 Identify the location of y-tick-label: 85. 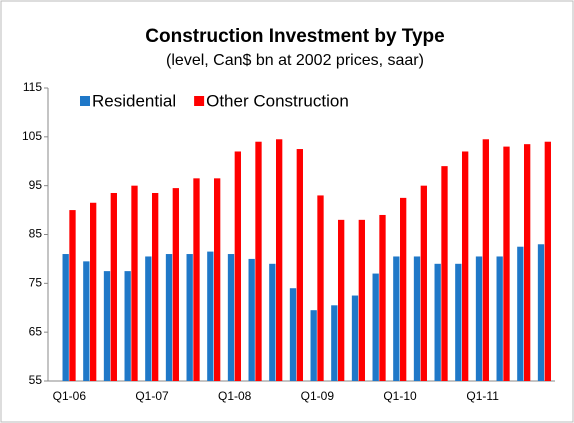
(36, 234).